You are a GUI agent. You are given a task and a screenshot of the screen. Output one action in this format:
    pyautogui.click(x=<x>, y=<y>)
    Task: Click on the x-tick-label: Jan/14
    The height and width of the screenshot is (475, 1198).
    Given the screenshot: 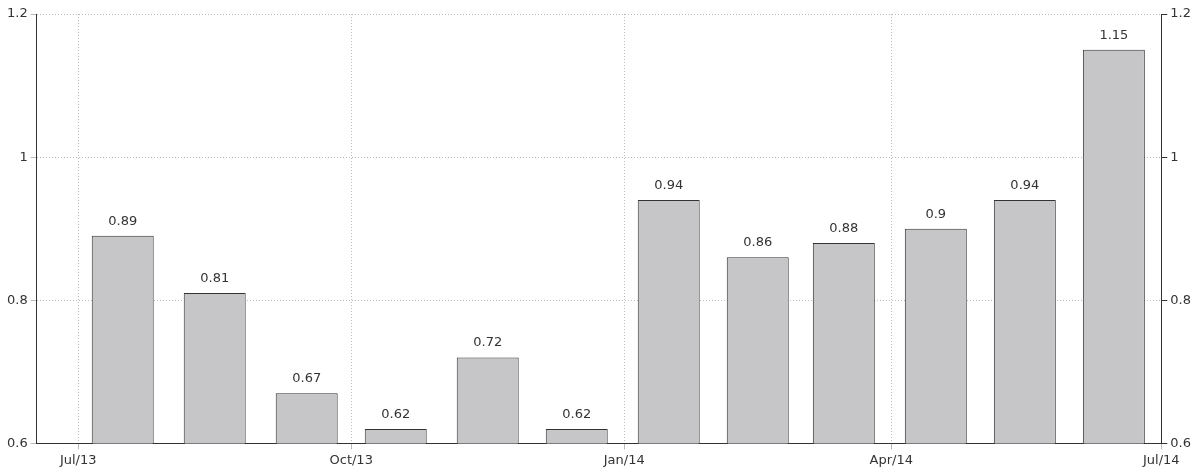 What is the action you would take?
    pyautogui.click(x=623, y=459)
    